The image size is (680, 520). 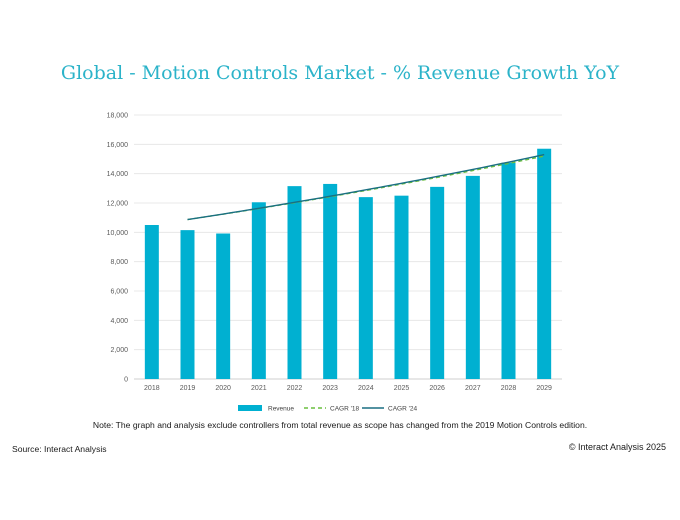 What do you see at coordinates (118, 174) in the screenshot?
I see `y-tick-label: 14,000` at bounding box center [118, 174].